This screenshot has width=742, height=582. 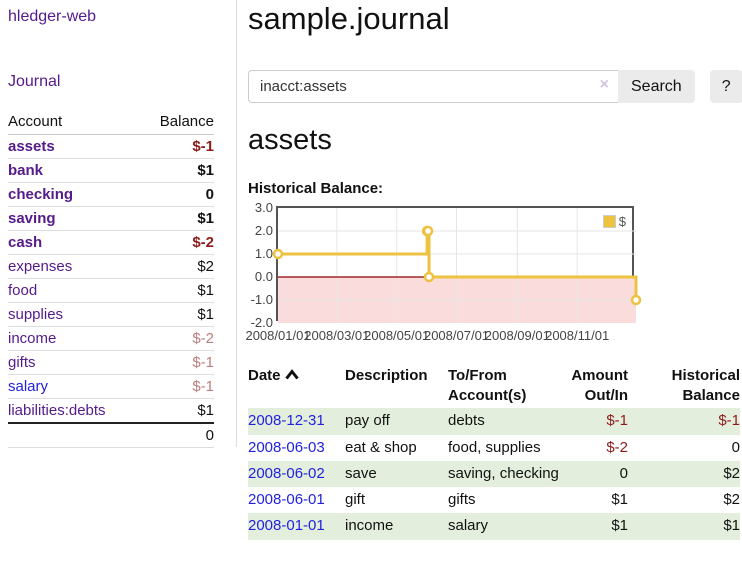 What do you see at coordinates (111, 219) in the screenshot?
I see `sidebar-account-row: saving $1` at bounding box center [111, 219].